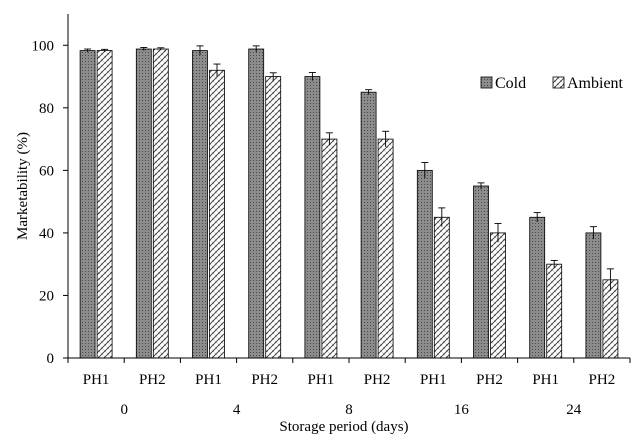 The image size is (637, 437). I want to click on x-group-label: 16, so click(462, 410).